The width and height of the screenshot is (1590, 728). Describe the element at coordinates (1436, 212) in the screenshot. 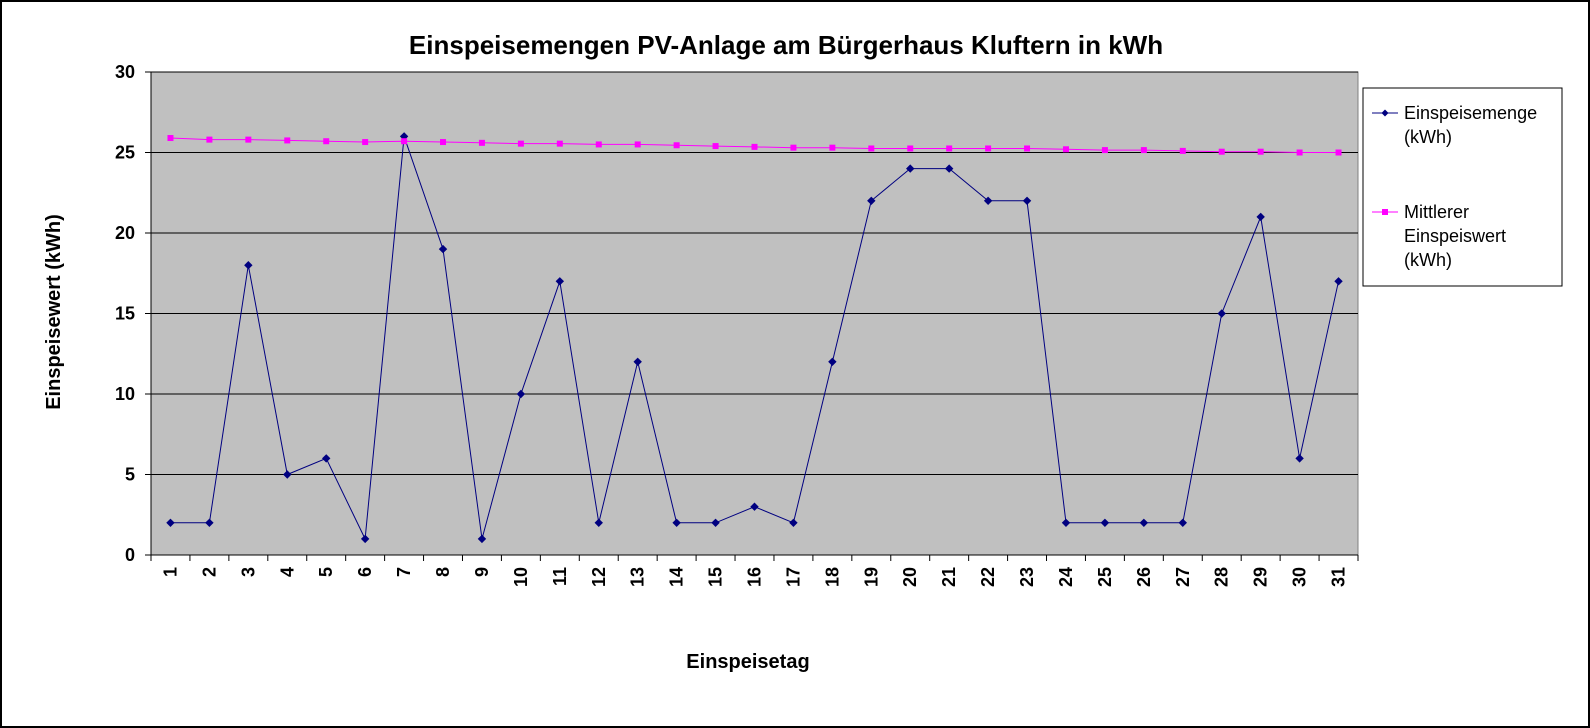

I see `legend-label: Mittlerer` at that location.